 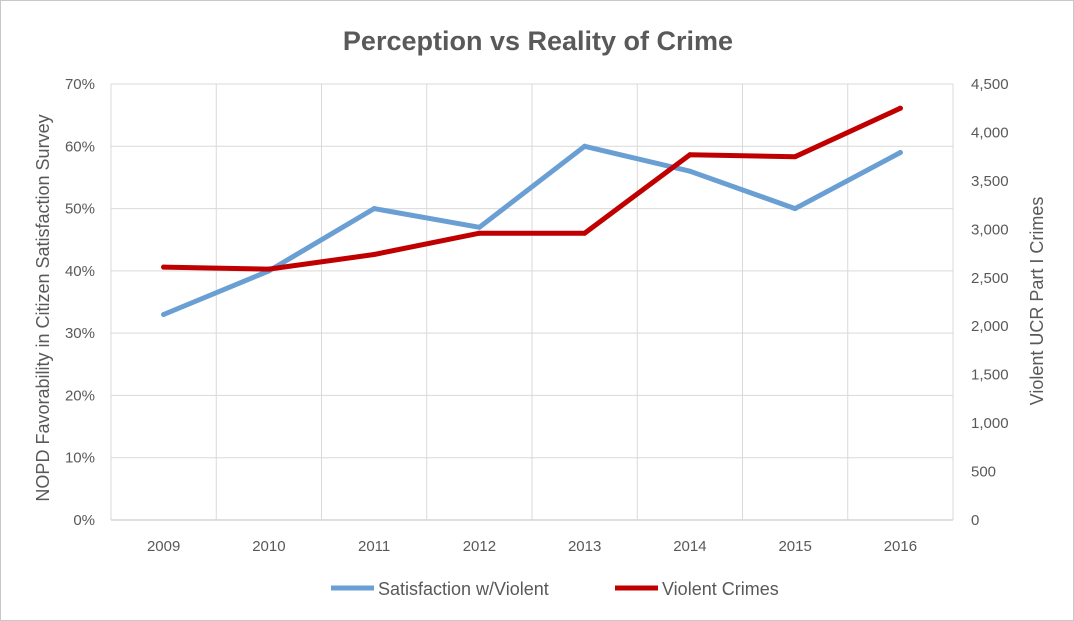 I want to click on legend-item-violent-crimes: Violent Crimes, so click(x=697, y=589).